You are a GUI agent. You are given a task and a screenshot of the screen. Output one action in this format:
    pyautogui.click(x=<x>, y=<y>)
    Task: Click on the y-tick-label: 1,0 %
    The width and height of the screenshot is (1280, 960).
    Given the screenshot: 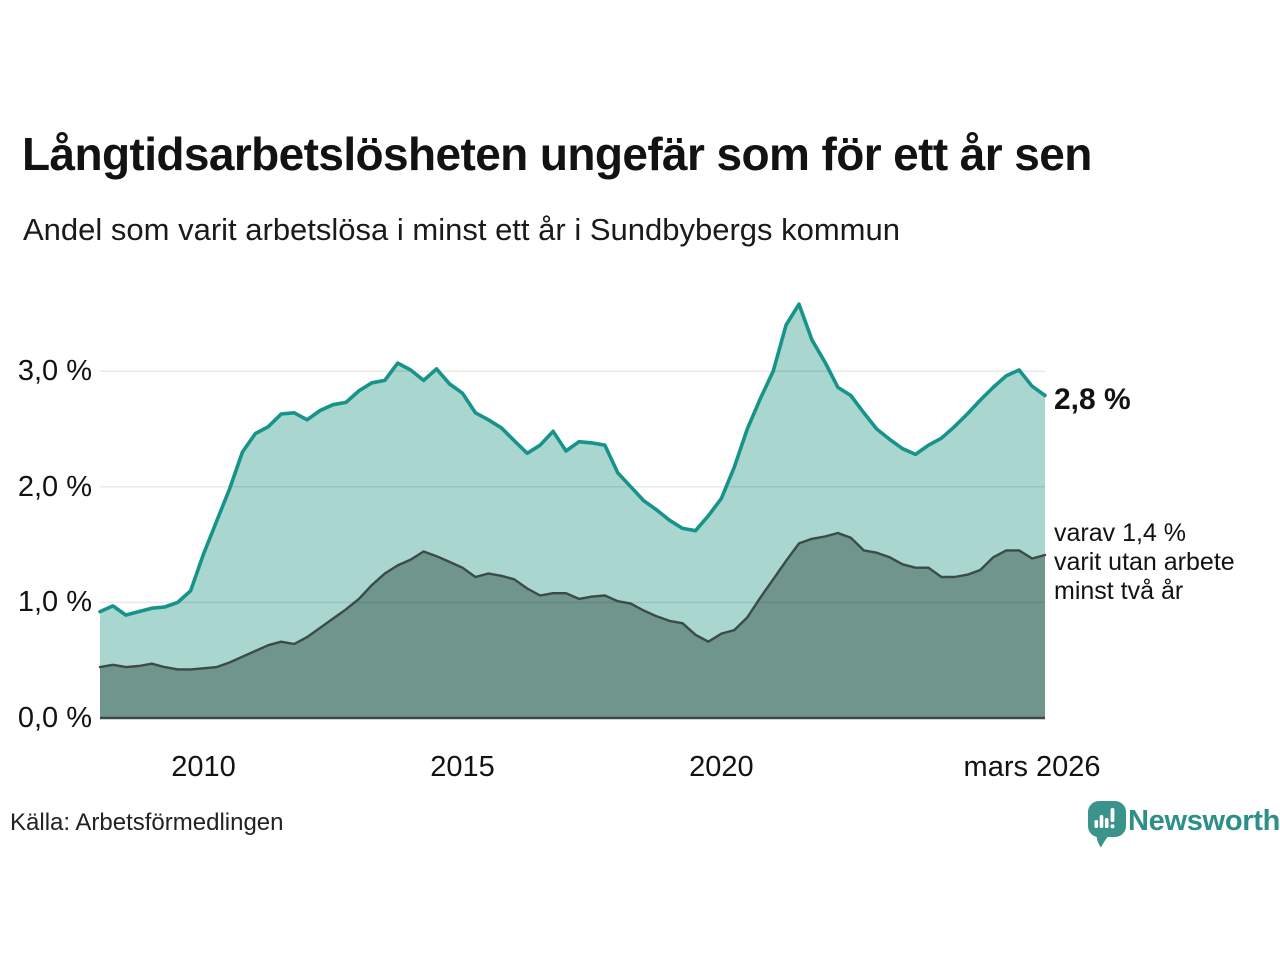 What is the action you would take?
    pyautogui.click(x=54, y=602)
    